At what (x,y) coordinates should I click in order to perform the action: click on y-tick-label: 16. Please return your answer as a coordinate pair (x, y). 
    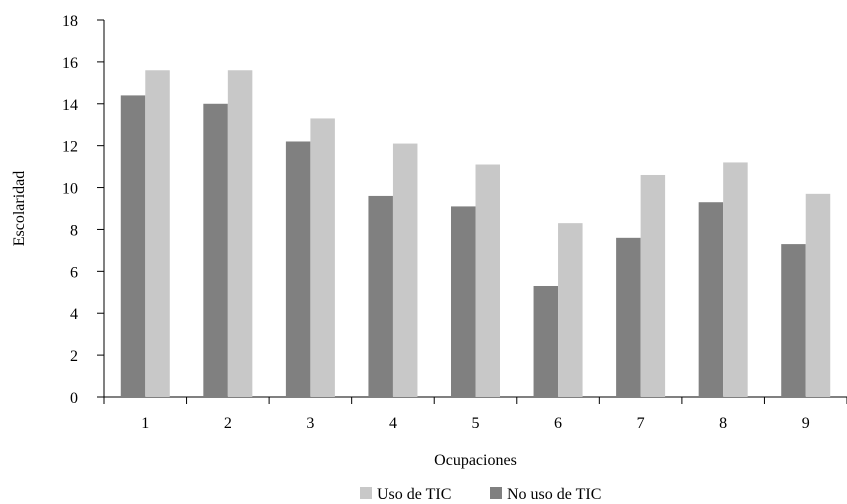
    Looking at the image, I should click on (70, 63).